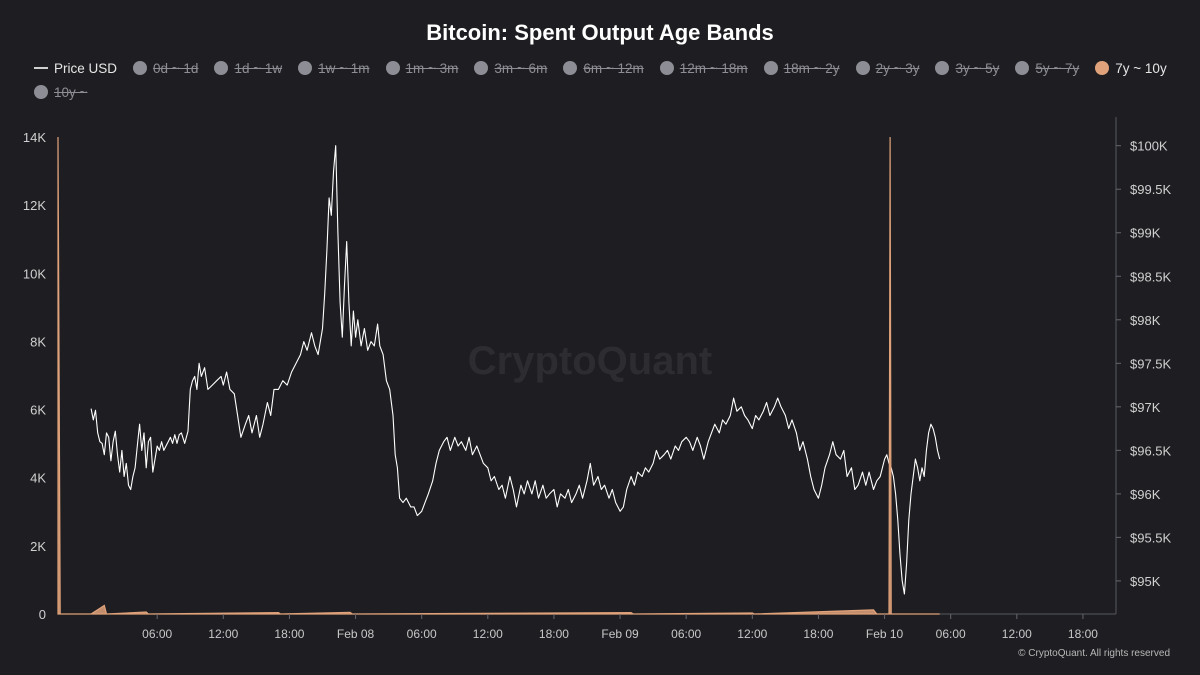 The image size is (1200, 675). What do you see at coordinates (38, 410) in the screenshot?
I see `left-tick-label: 6K` at bounding box center [38, 410].